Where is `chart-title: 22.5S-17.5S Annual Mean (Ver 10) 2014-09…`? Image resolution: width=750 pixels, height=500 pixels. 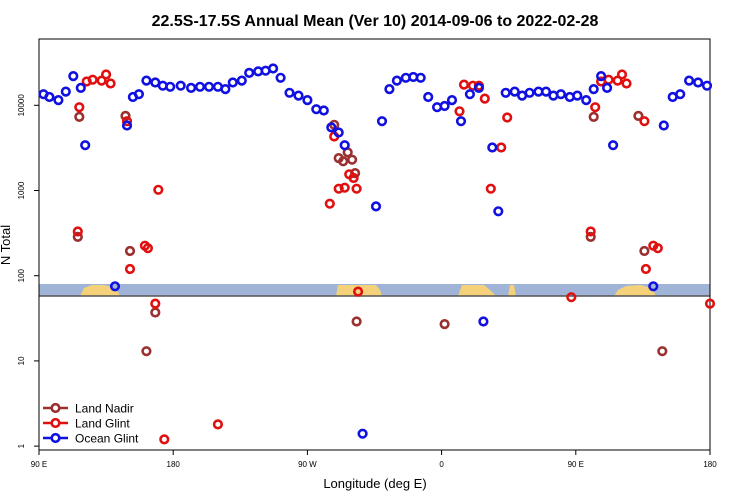 chart-title: 22.5S-17.5S Annual Mean (Ver 10) 2014-09… is located at coordinates (375, 21).